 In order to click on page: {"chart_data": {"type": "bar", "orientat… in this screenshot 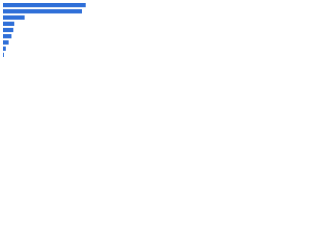, I will do `click(50, 35)`.